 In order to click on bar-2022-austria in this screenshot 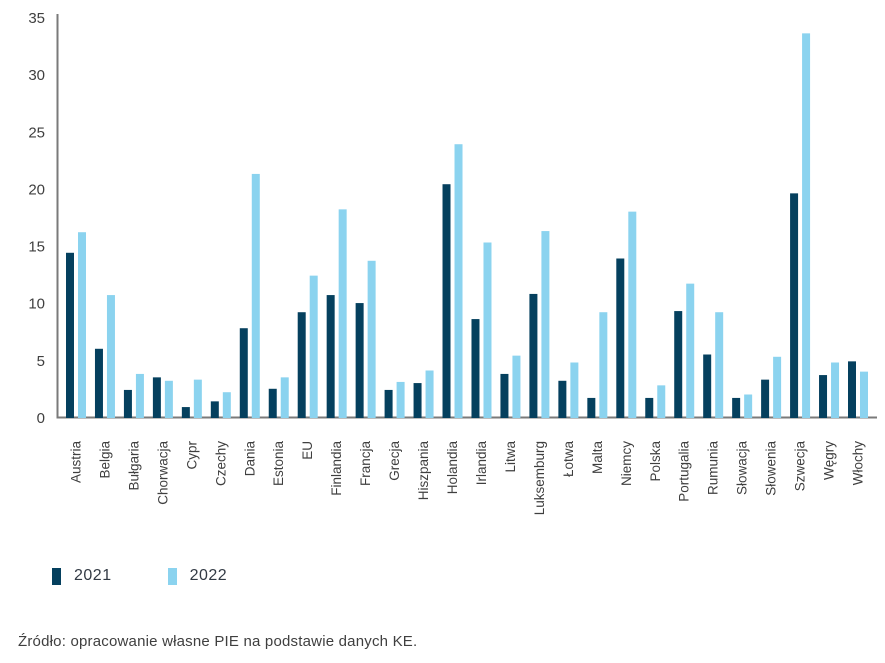, I will do `click(82, 325)`.